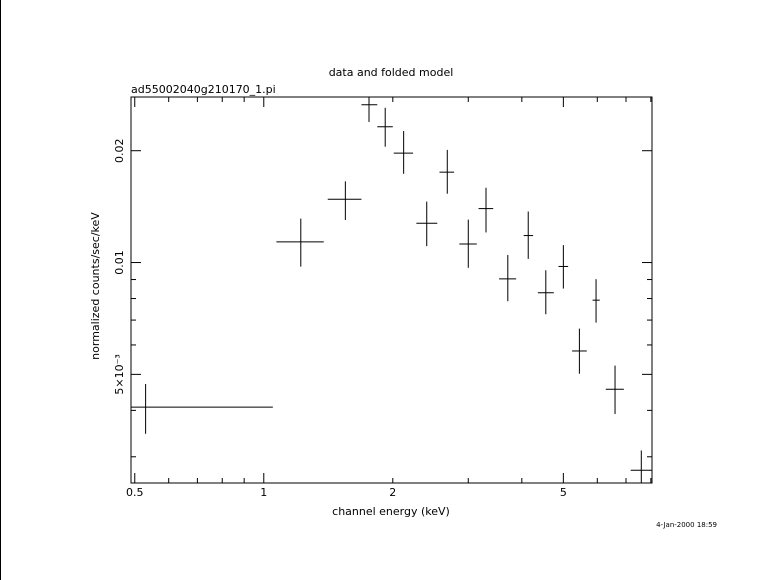 Image resolution: width=781 pixels, height=580 pixels. I want to click on y-axis-label: normalized counts/sec/keV, so click(95, 286).